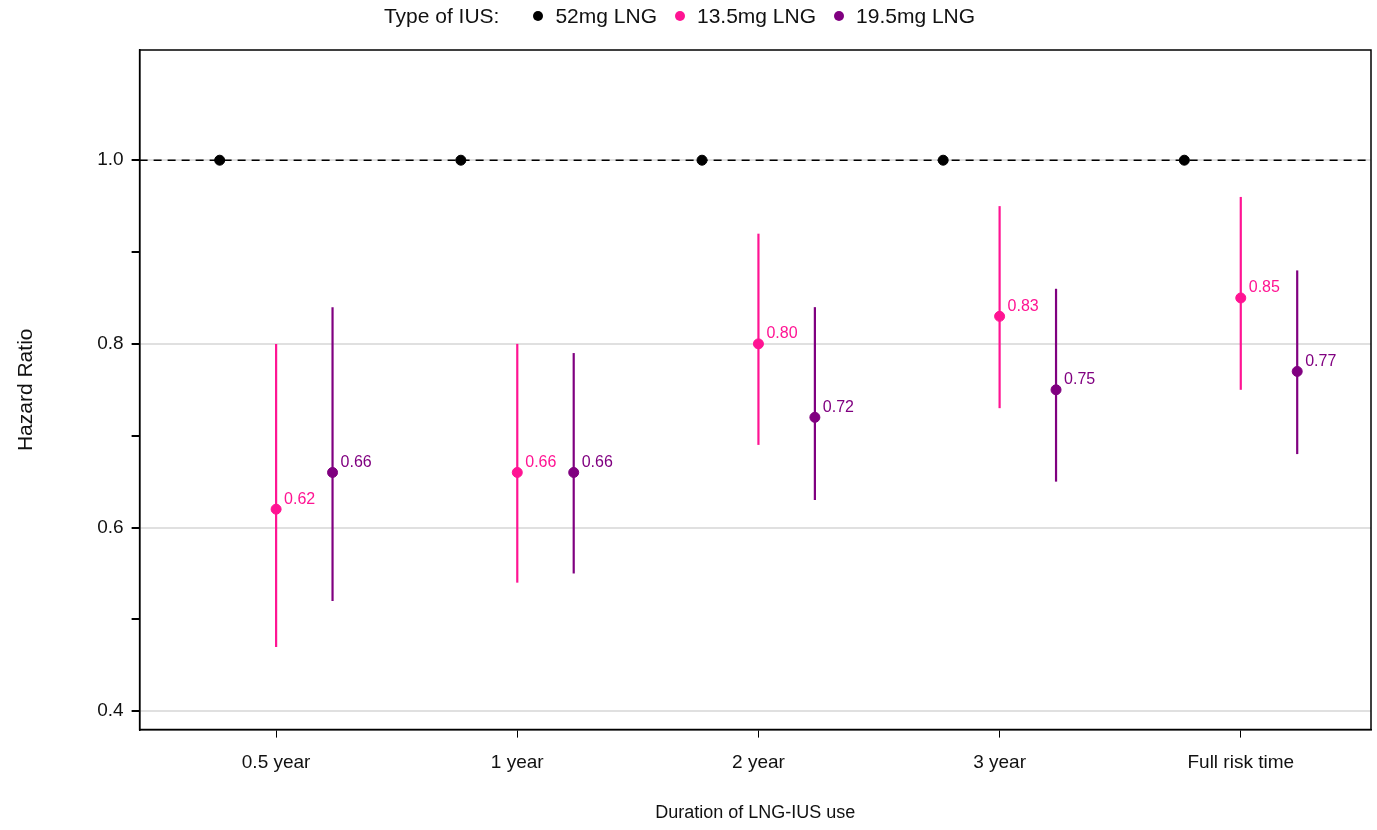 This screenshot has height=830, width=1377. Describe the element at coordinates (1080, 379) in the screenshot. I see `data-label: 0.75` at that location.